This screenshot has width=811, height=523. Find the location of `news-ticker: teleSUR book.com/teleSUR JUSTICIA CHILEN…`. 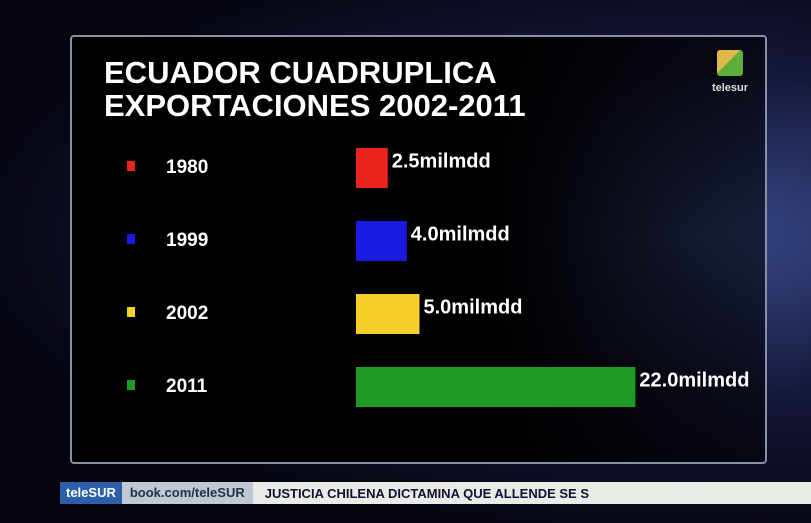

news-ticker: teleSUR book.com/teleSUR JUSTICIA CHILEN… is located at coordinates (435, 493).